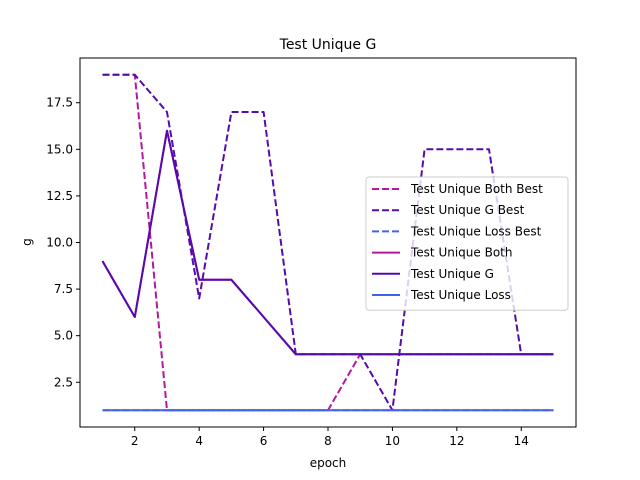  What do you see at coordinates (59, 149) in the screenshot?
I see `y-tick-label: 15.0` at bounding box center [59, 149].